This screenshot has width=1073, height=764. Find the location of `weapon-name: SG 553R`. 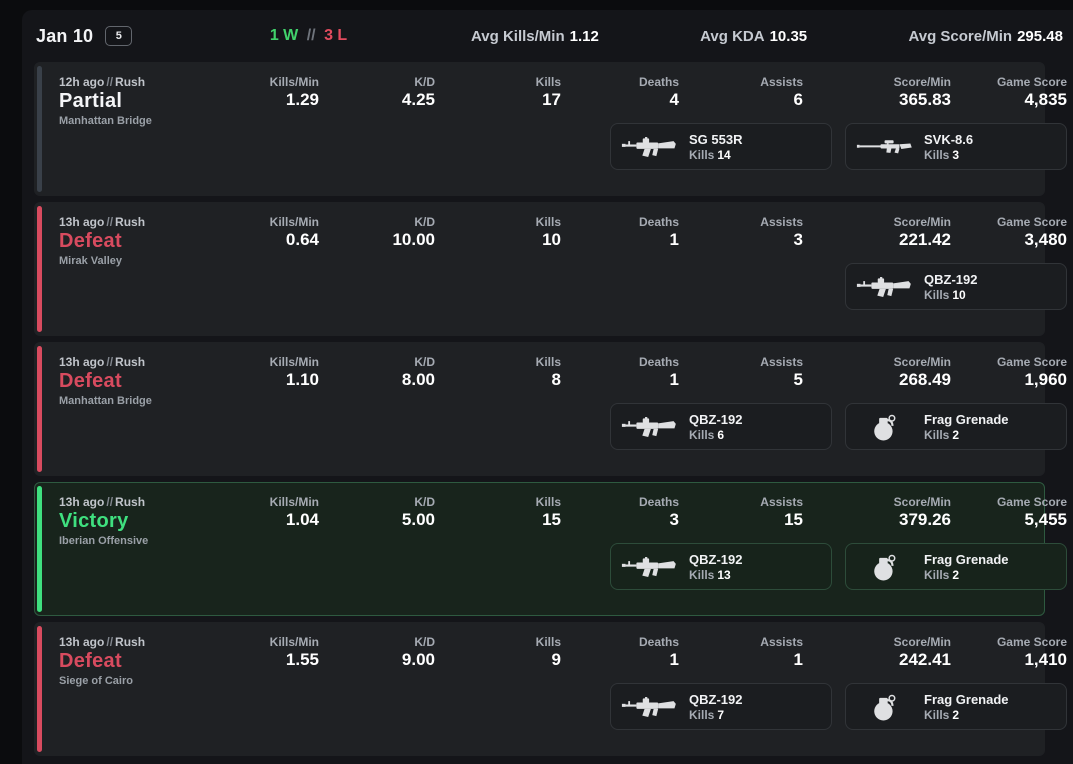

weapon-name: SG 553R is located at coordinates (716, 139).